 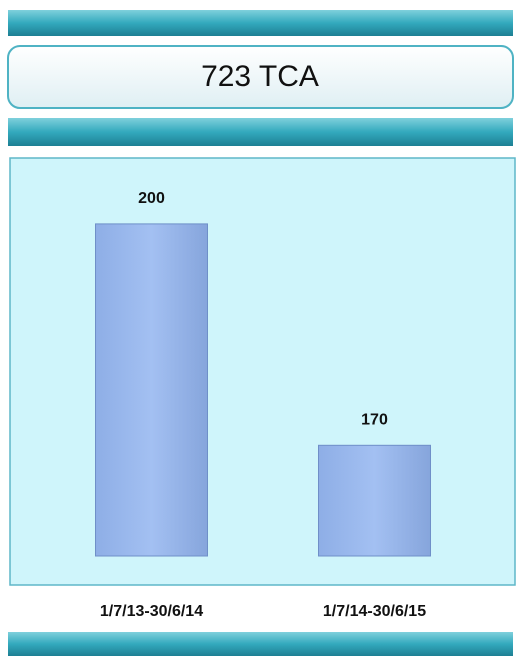 I want to click on data-label: 200, so click(x=151, y=198).